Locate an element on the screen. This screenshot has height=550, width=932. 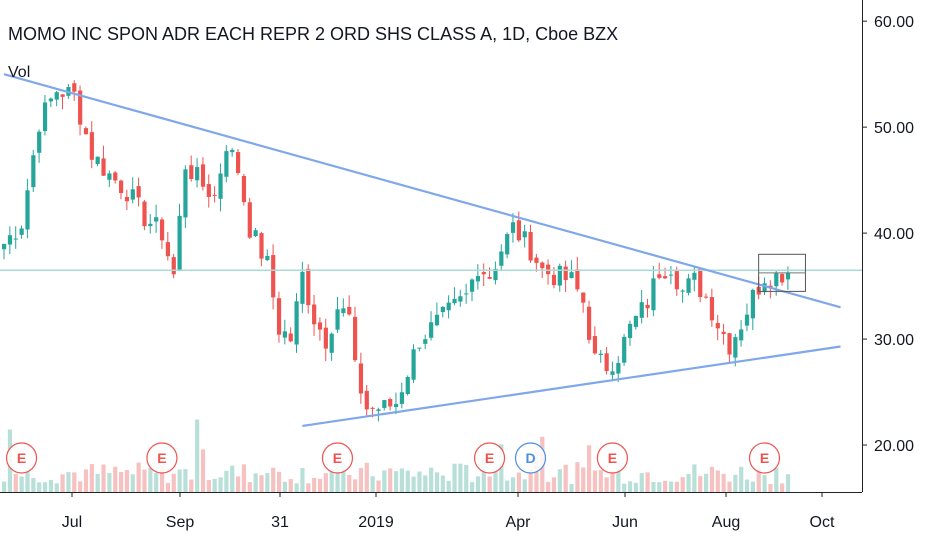
time-axis-panel is located at coordinates (466, 521).